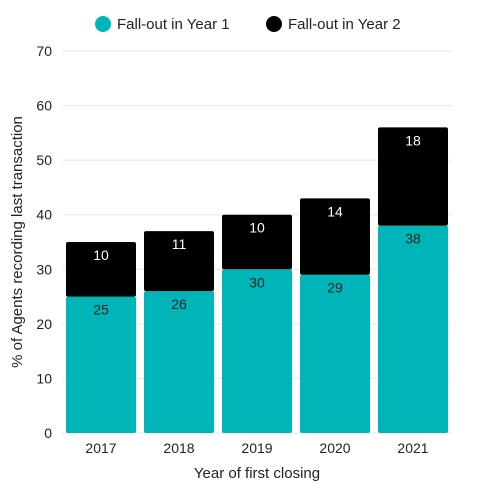  I want to click on bar-value-label: 11, so click(179, 244).